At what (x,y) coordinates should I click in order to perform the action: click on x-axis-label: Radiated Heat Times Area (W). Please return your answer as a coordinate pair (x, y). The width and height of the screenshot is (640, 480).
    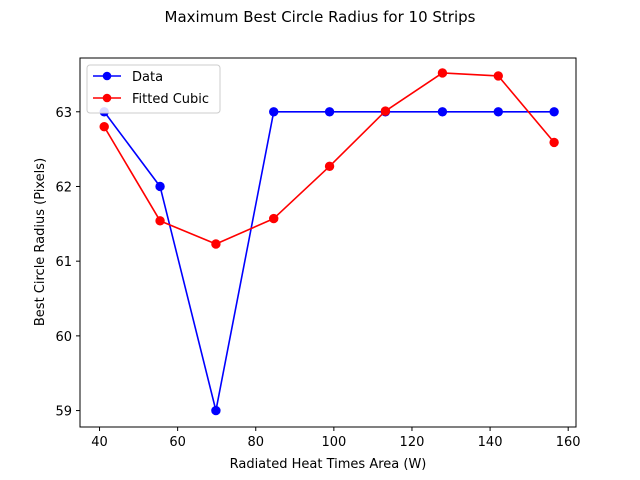
    Looking at the image, I should click on (328, 464).